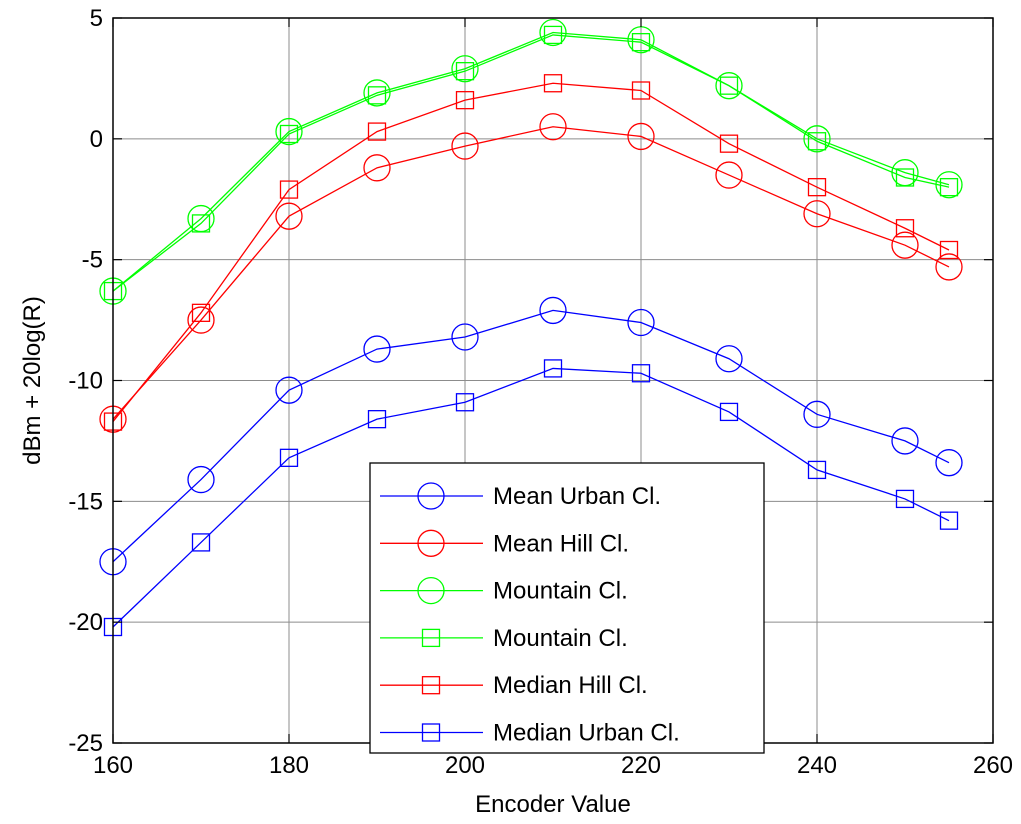 The image size is (1021, 824). I want to click on legend-entry: Median Hill Cl., so click(514, 685).